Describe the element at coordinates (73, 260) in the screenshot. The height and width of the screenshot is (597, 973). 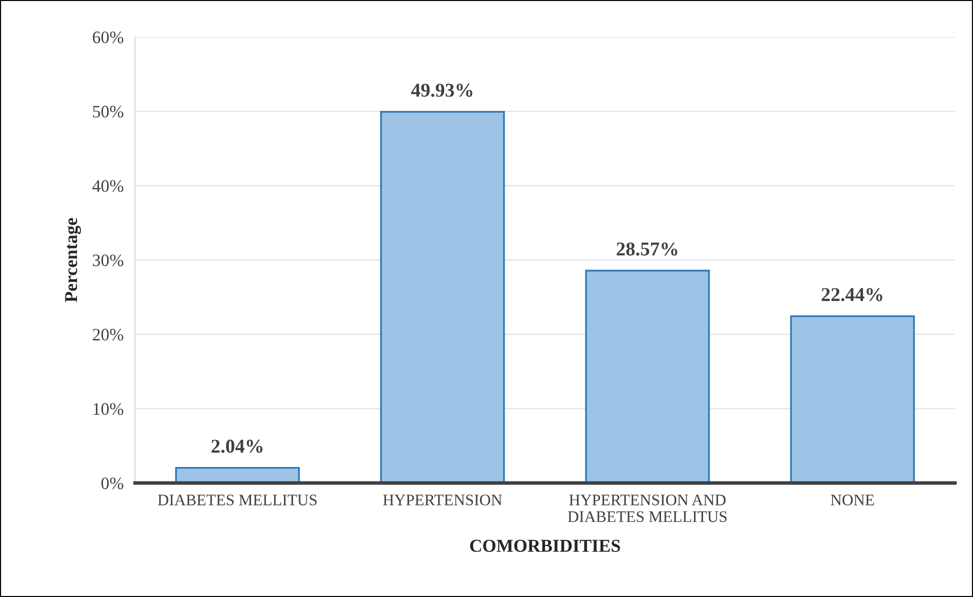
I see `y-axis-title: Percentage` at that location.